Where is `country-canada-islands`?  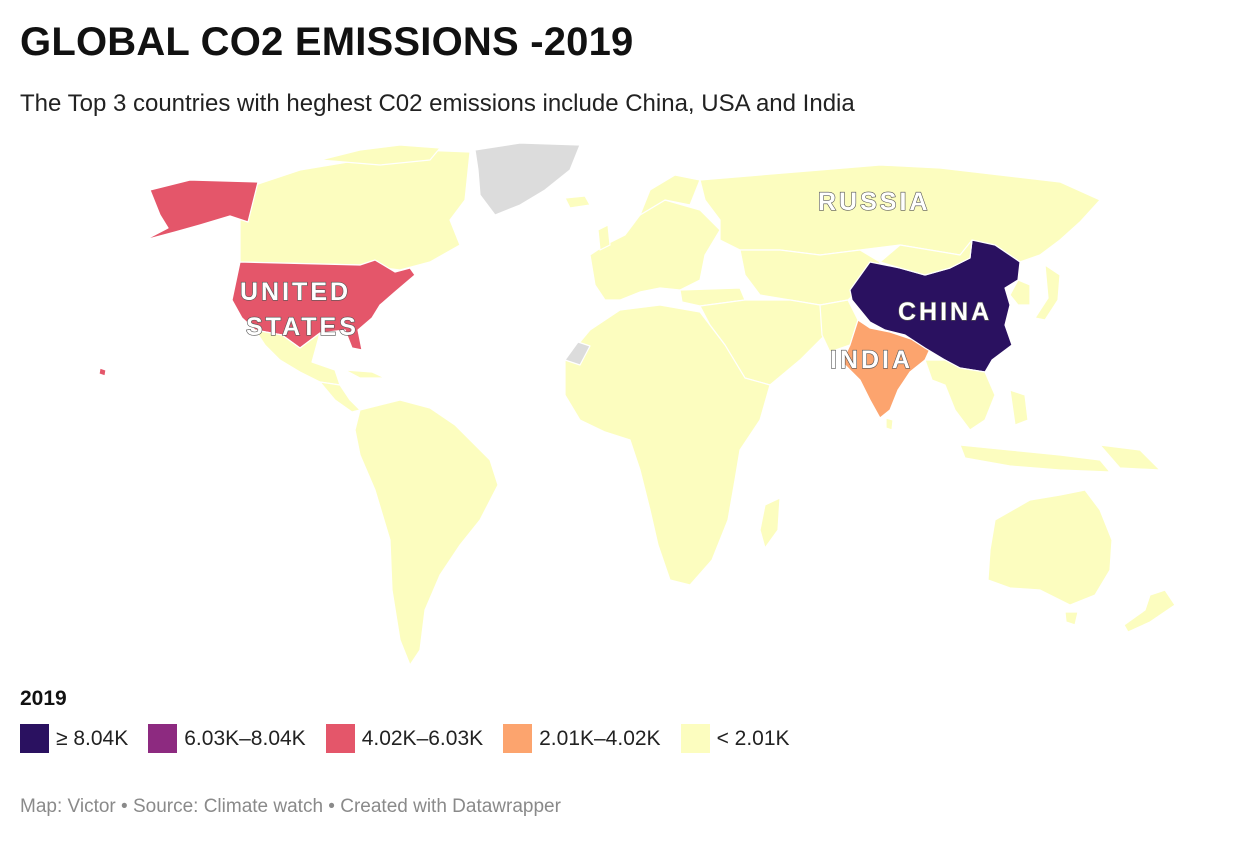
country-canada-islands is located at coordinates (380, 155).